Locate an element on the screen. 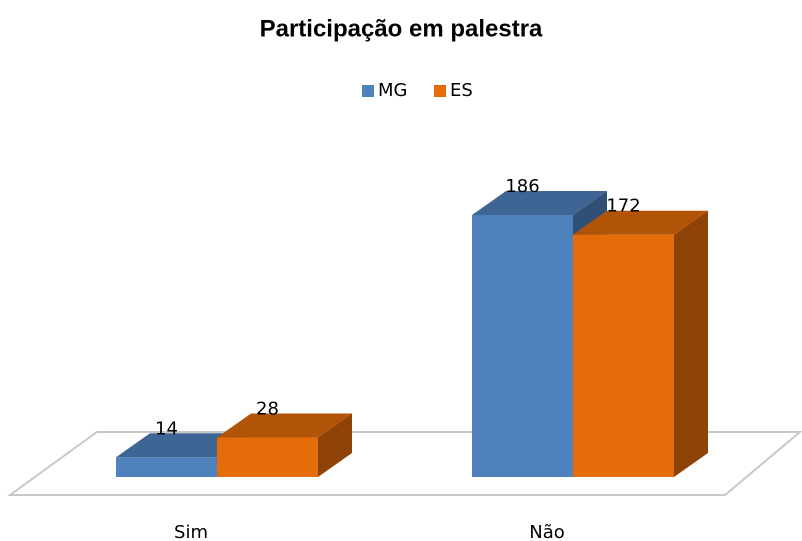 The width and height of the screenshot is (802, 541). legend-label: ES is located at coordinates (461, 90).